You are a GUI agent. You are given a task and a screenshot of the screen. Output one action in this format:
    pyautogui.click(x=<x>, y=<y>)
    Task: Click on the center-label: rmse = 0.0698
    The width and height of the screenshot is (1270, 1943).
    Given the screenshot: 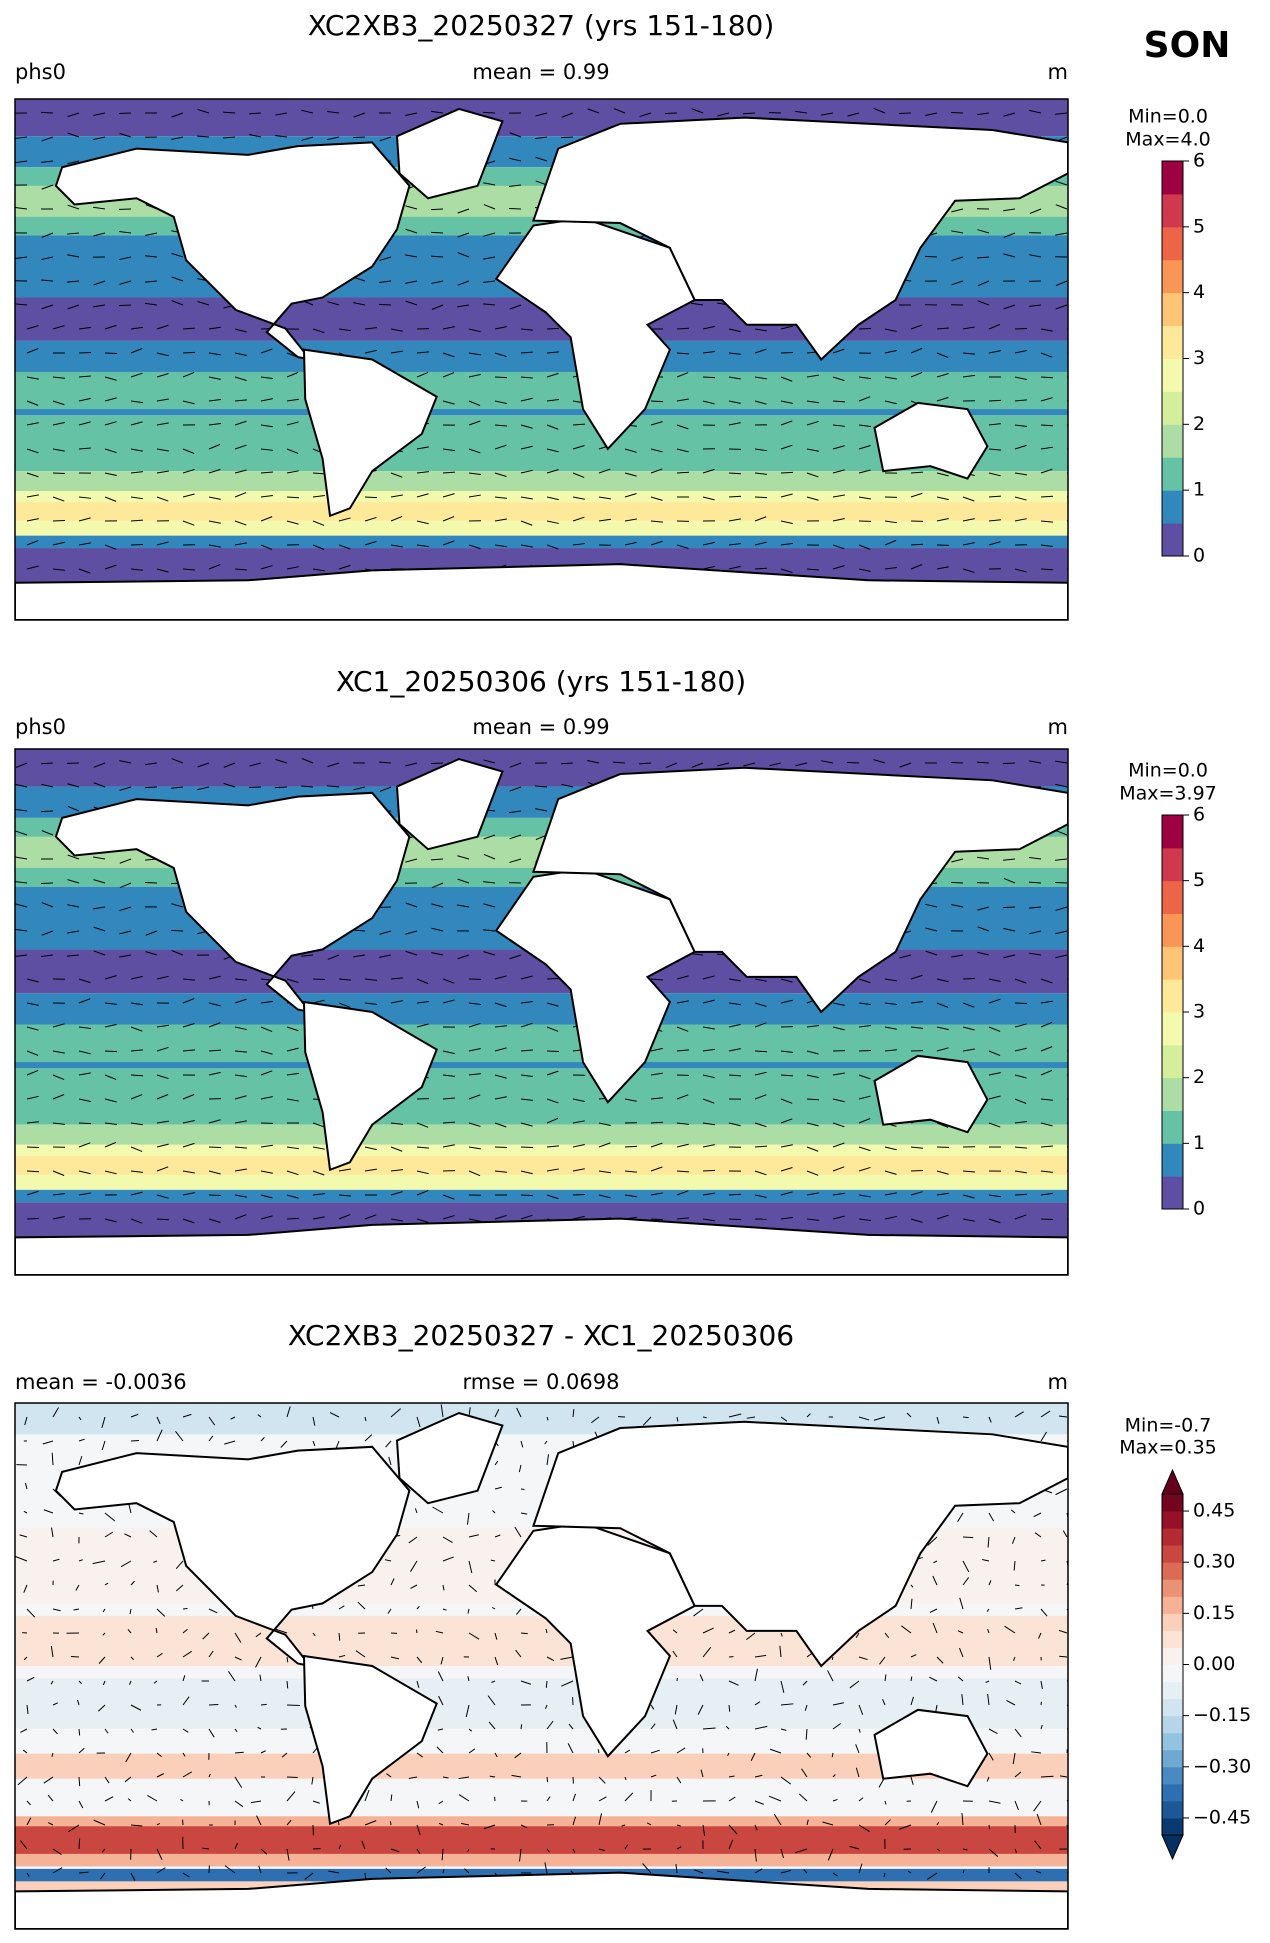 What is the action you would take?
    pyautogui.click(x=540, y=1382)
    